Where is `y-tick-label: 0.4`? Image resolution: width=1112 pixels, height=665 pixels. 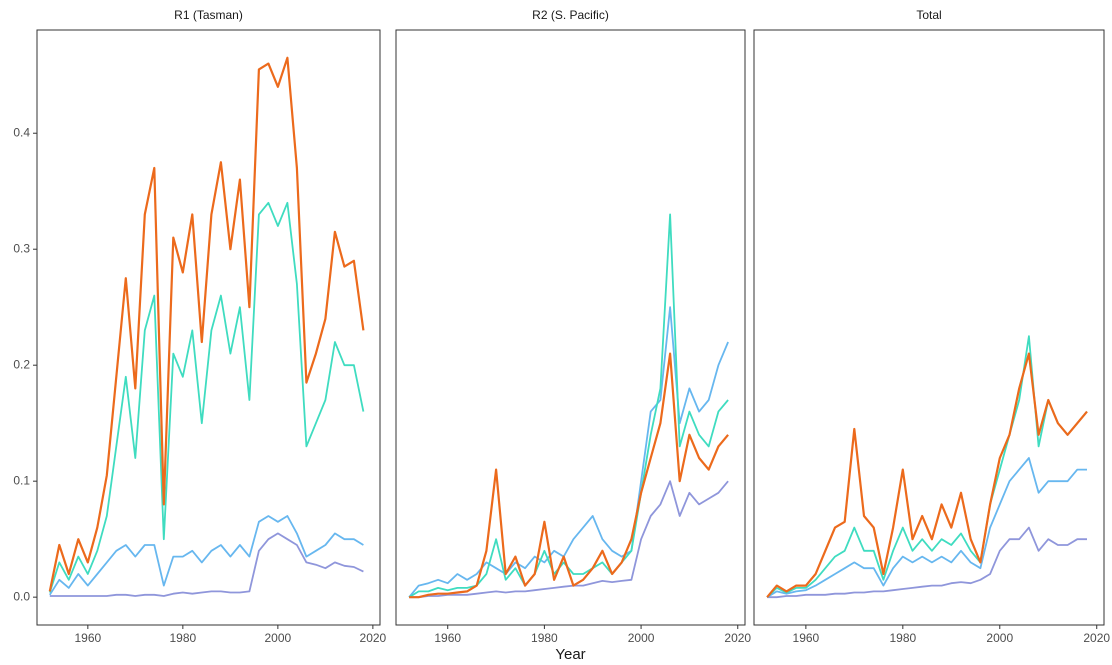 y-tick-label: 0.4 is located at coordinates (21, 132).